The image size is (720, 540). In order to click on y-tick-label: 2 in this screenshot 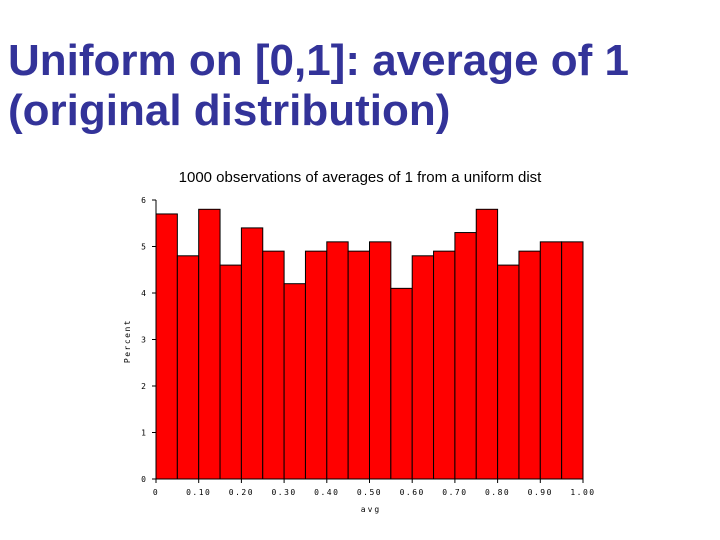, I will do `click(143, 386)`.